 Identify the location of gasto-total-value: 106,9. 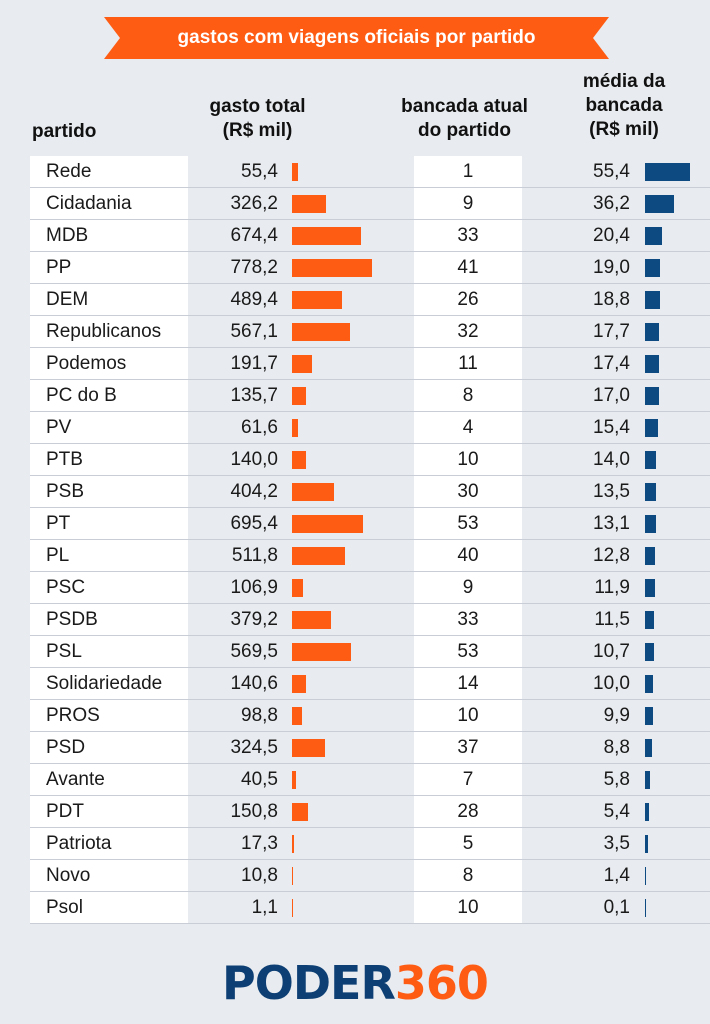
(254, 587).